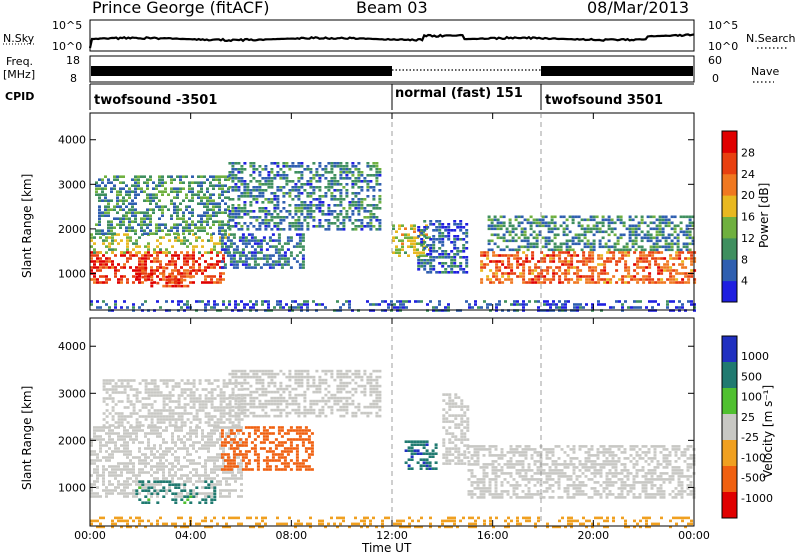  I want to click on cpid-segment-1: twofsound -3501, so click(155, 100).